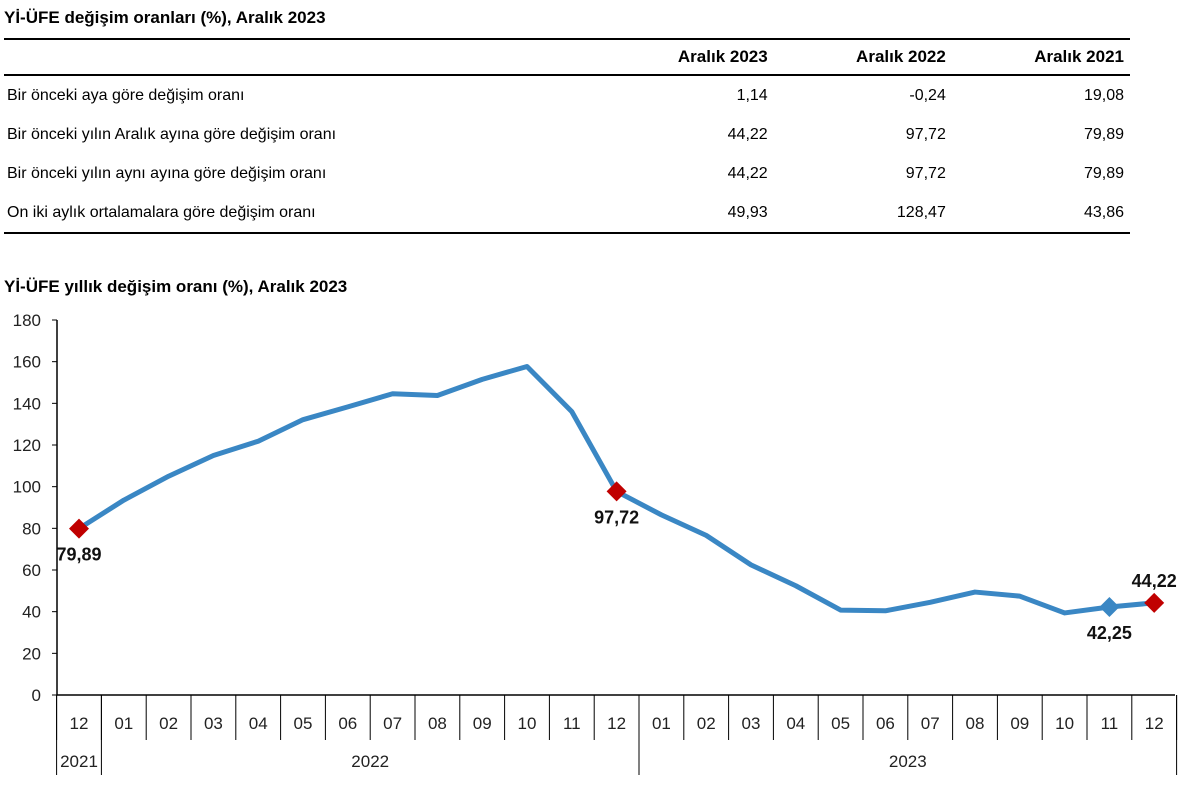  I want to click on table-header-row: Aralık 2023 Aralık 2022 Aralık 2021, so click(567, 57).